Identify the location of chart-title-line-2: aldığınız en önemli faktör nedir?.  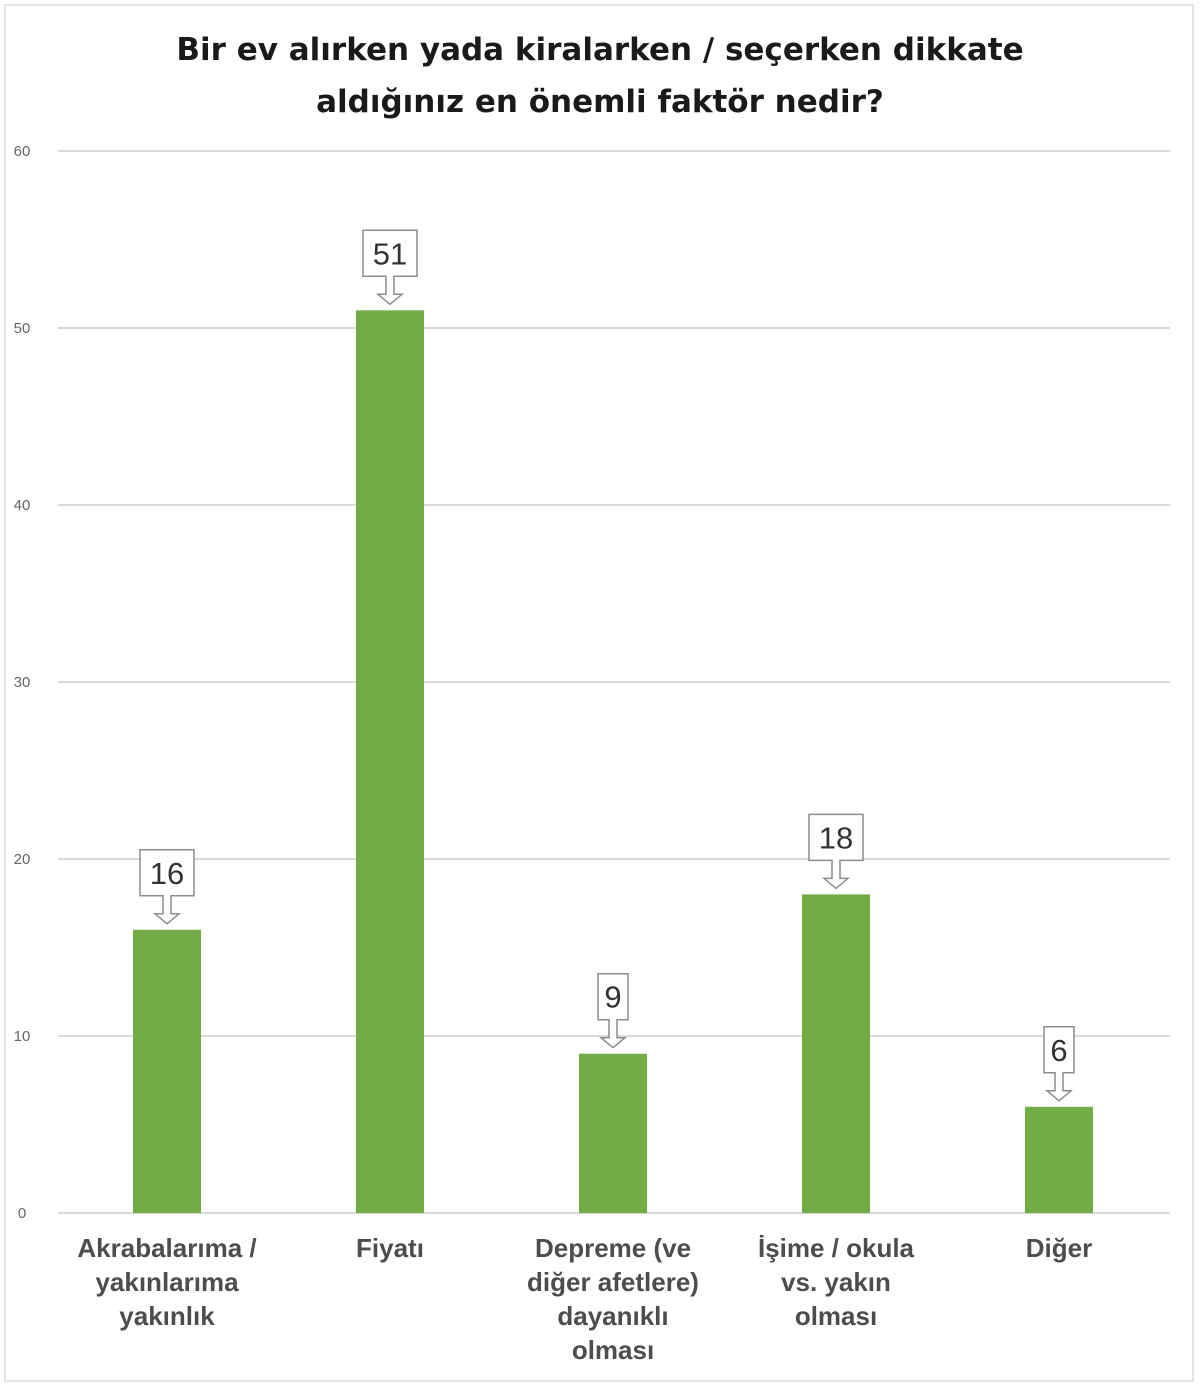
(600, 102).